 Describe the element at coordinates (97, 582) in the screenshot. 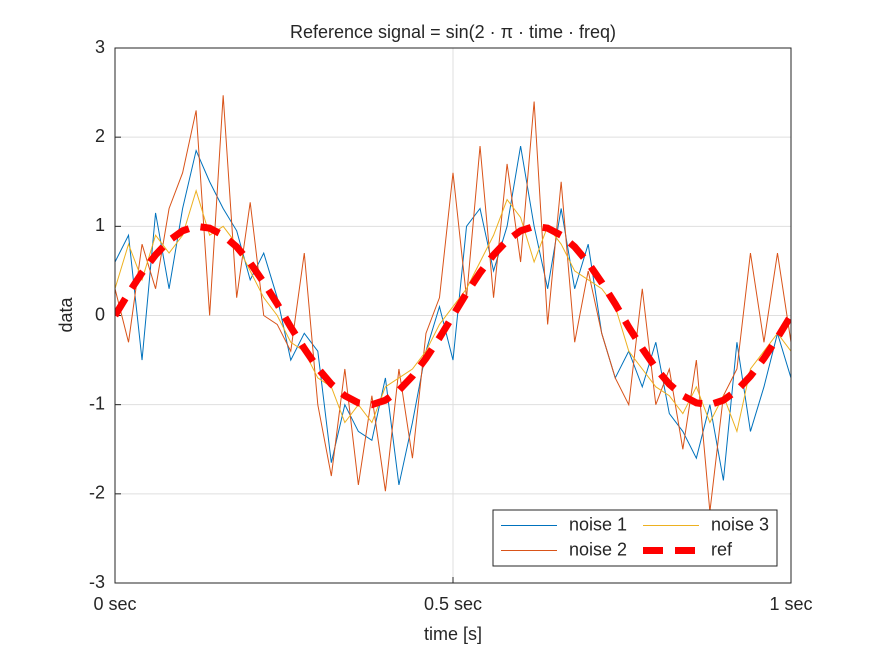

I see `y-tick-label: -3` at that location.